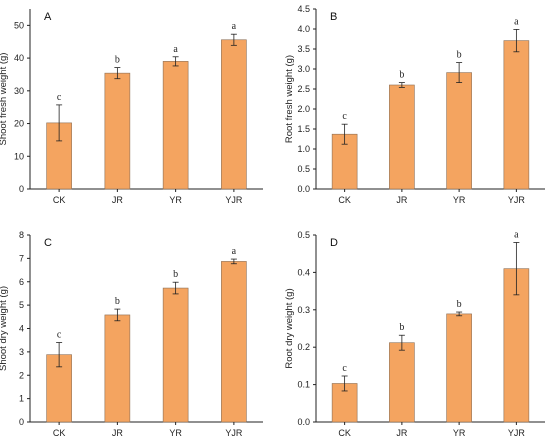 Image resolution: width=550 pixels, height=440 pixels. What do you see at coordinates (303, 109) in the screenshot?
I see `y-tick-label: 2.0` at bounding box center [303, 109].